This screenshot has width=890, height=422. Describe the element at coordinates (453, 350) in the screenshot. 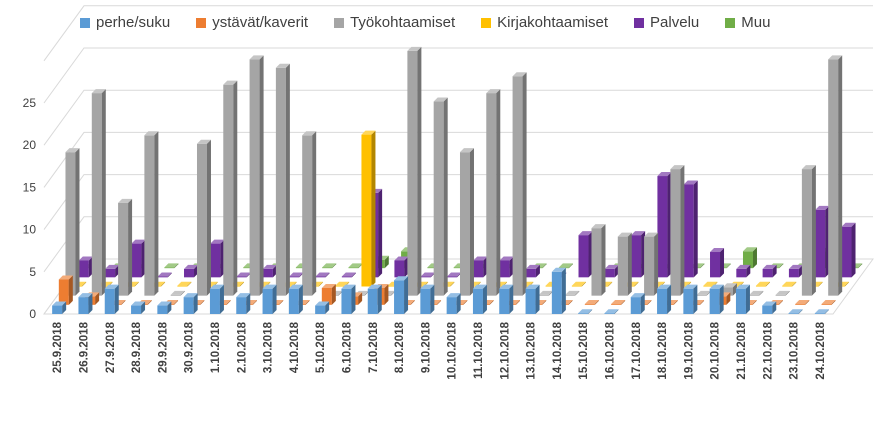

I see `x-tick-label: 10.10.2018` at that location.